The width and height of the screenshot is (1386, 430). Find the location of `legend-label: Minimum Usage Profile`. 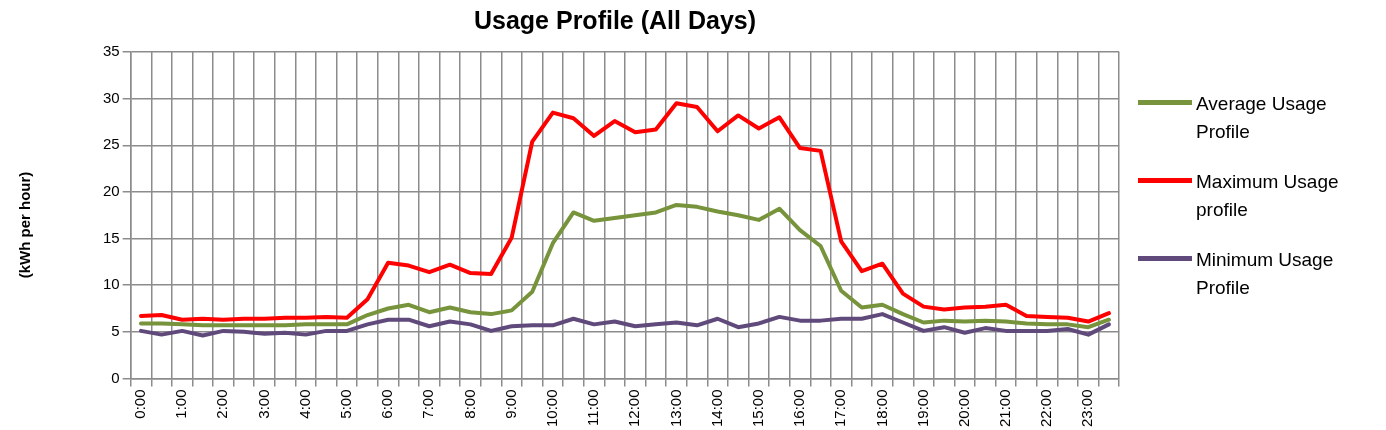

legend-label: Minimum Usage Profile is located at coordinates (1265, 274).